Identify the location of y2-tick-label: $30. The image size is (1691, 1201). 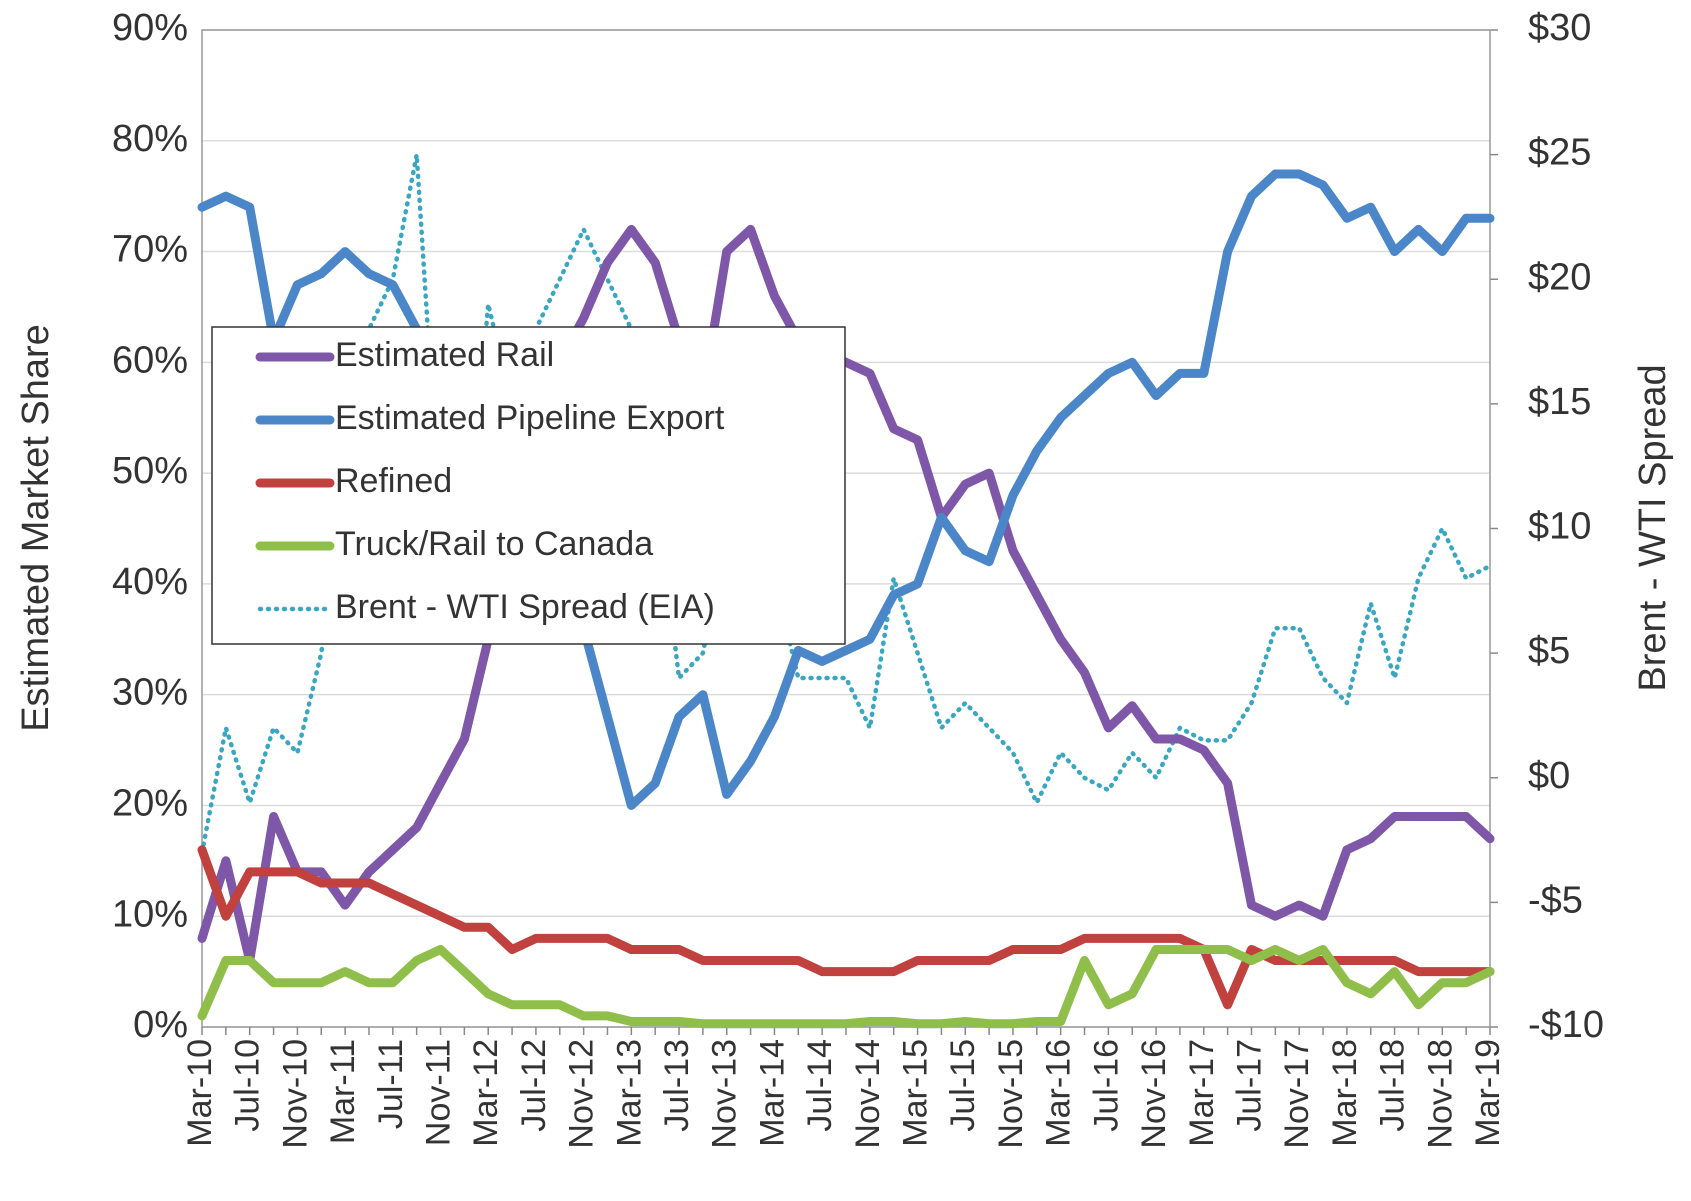
(1559, 28).